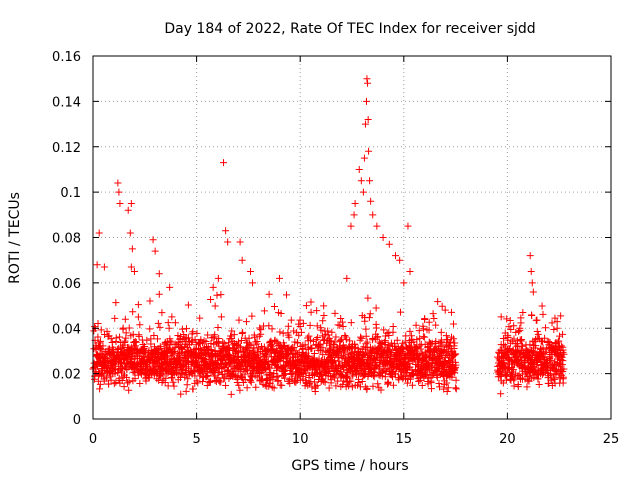 Image resolution: width=640 pixels, height=480 pixels. What do you see at coordinates (611, 439) in the screenshot?
I see `x-tick-label: 25` at bounding box center [611, 439].